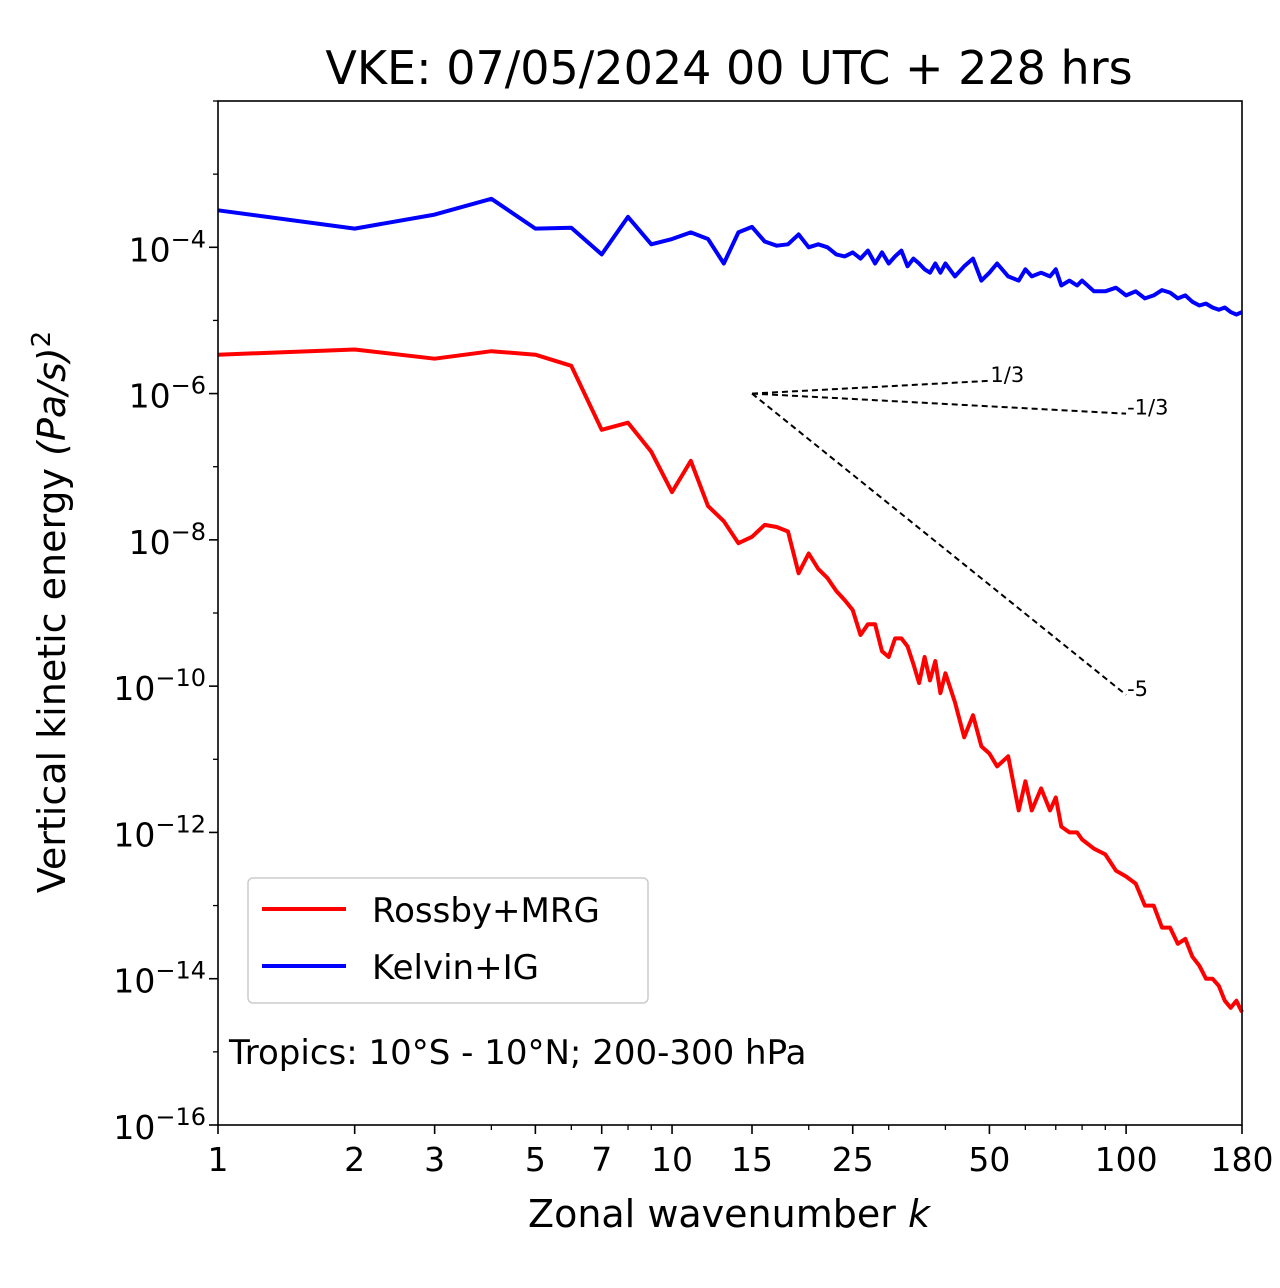  I want to click on slope-label: -1/3, so click(1147, 408).